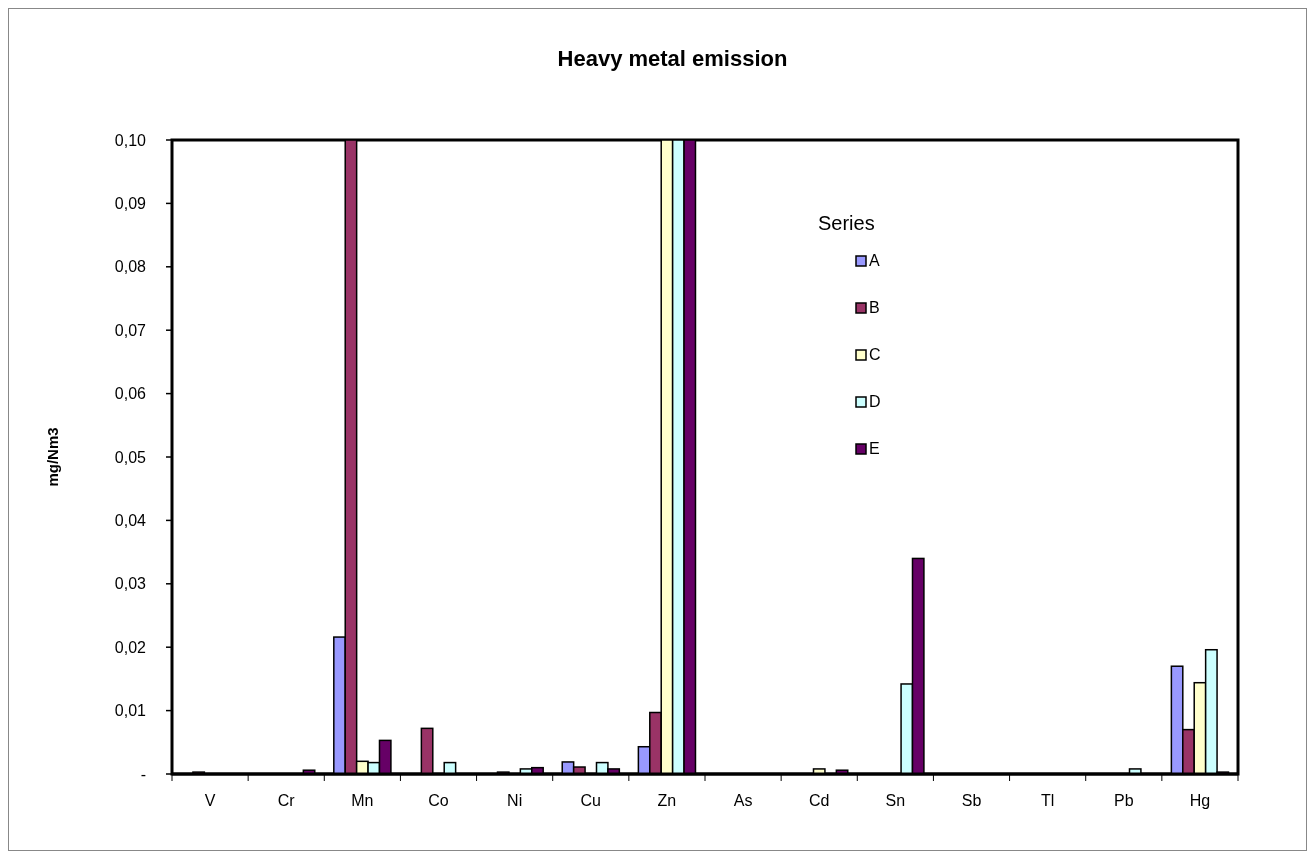  I want to click on legend-label: C, so click(875, 354).